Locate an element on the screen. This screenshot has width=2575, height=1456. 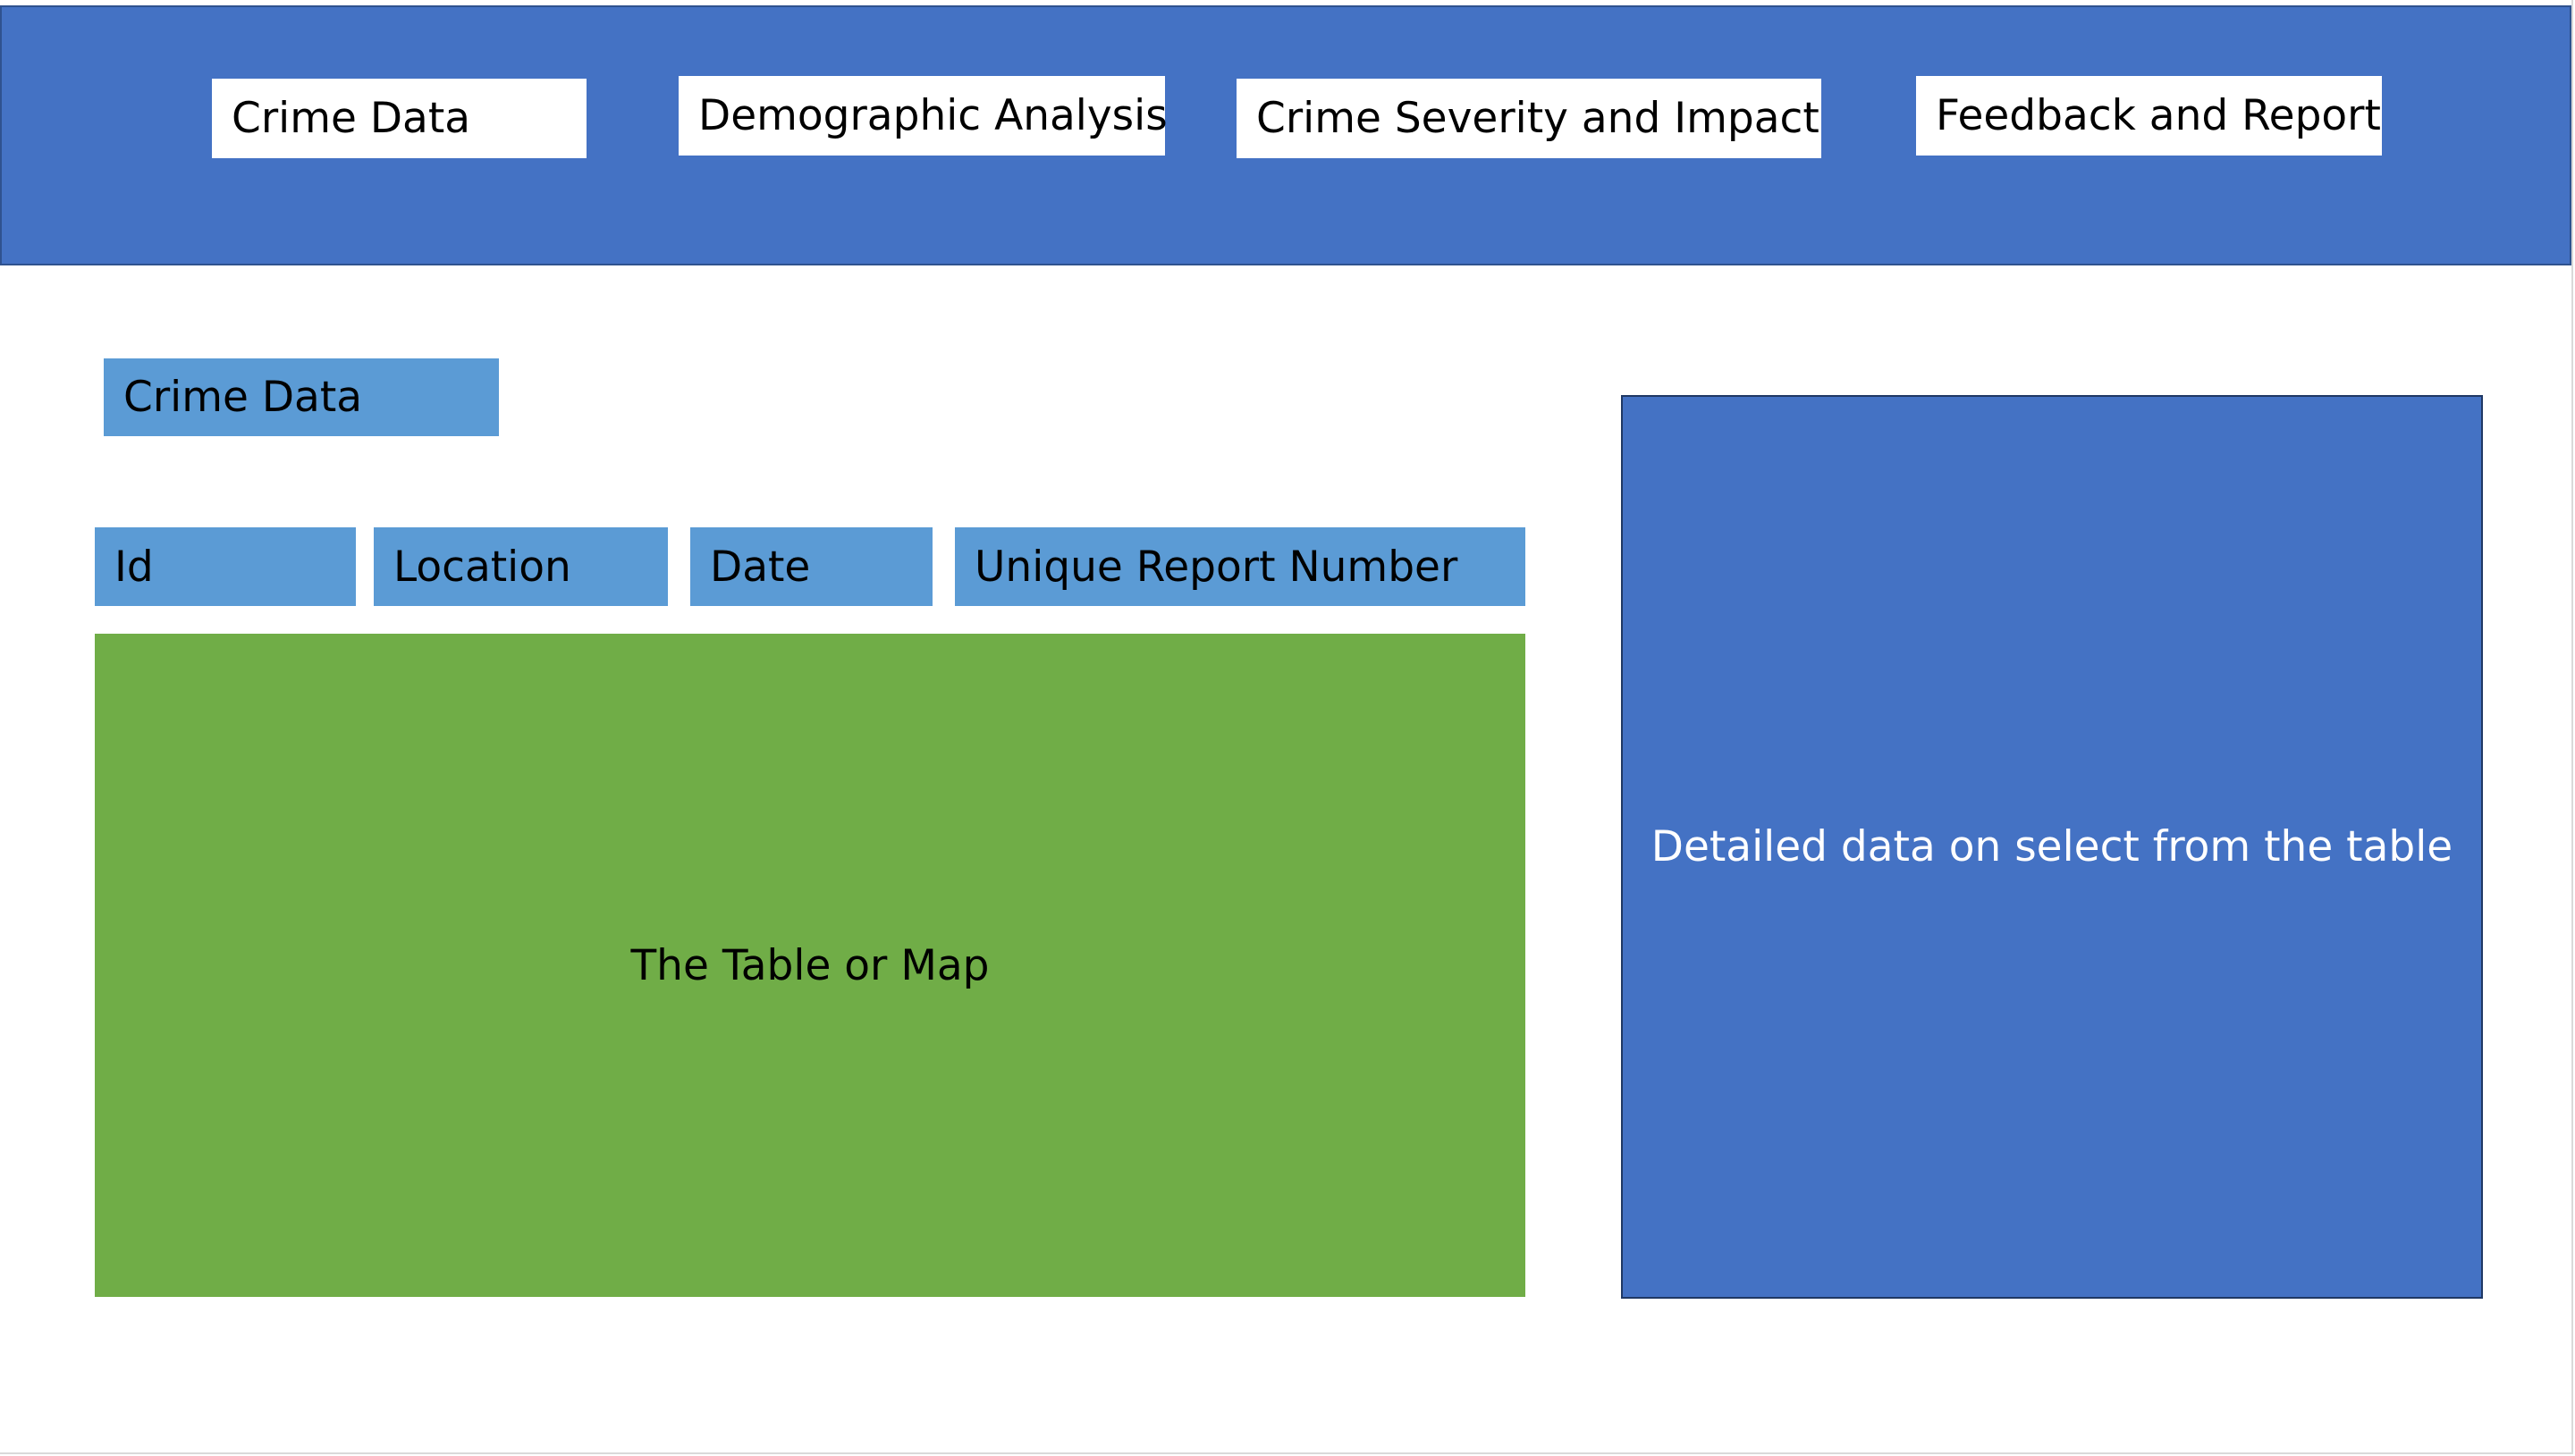
nav-feedback-report-button: Feedback and Report is located at coordinates (2149, 116).